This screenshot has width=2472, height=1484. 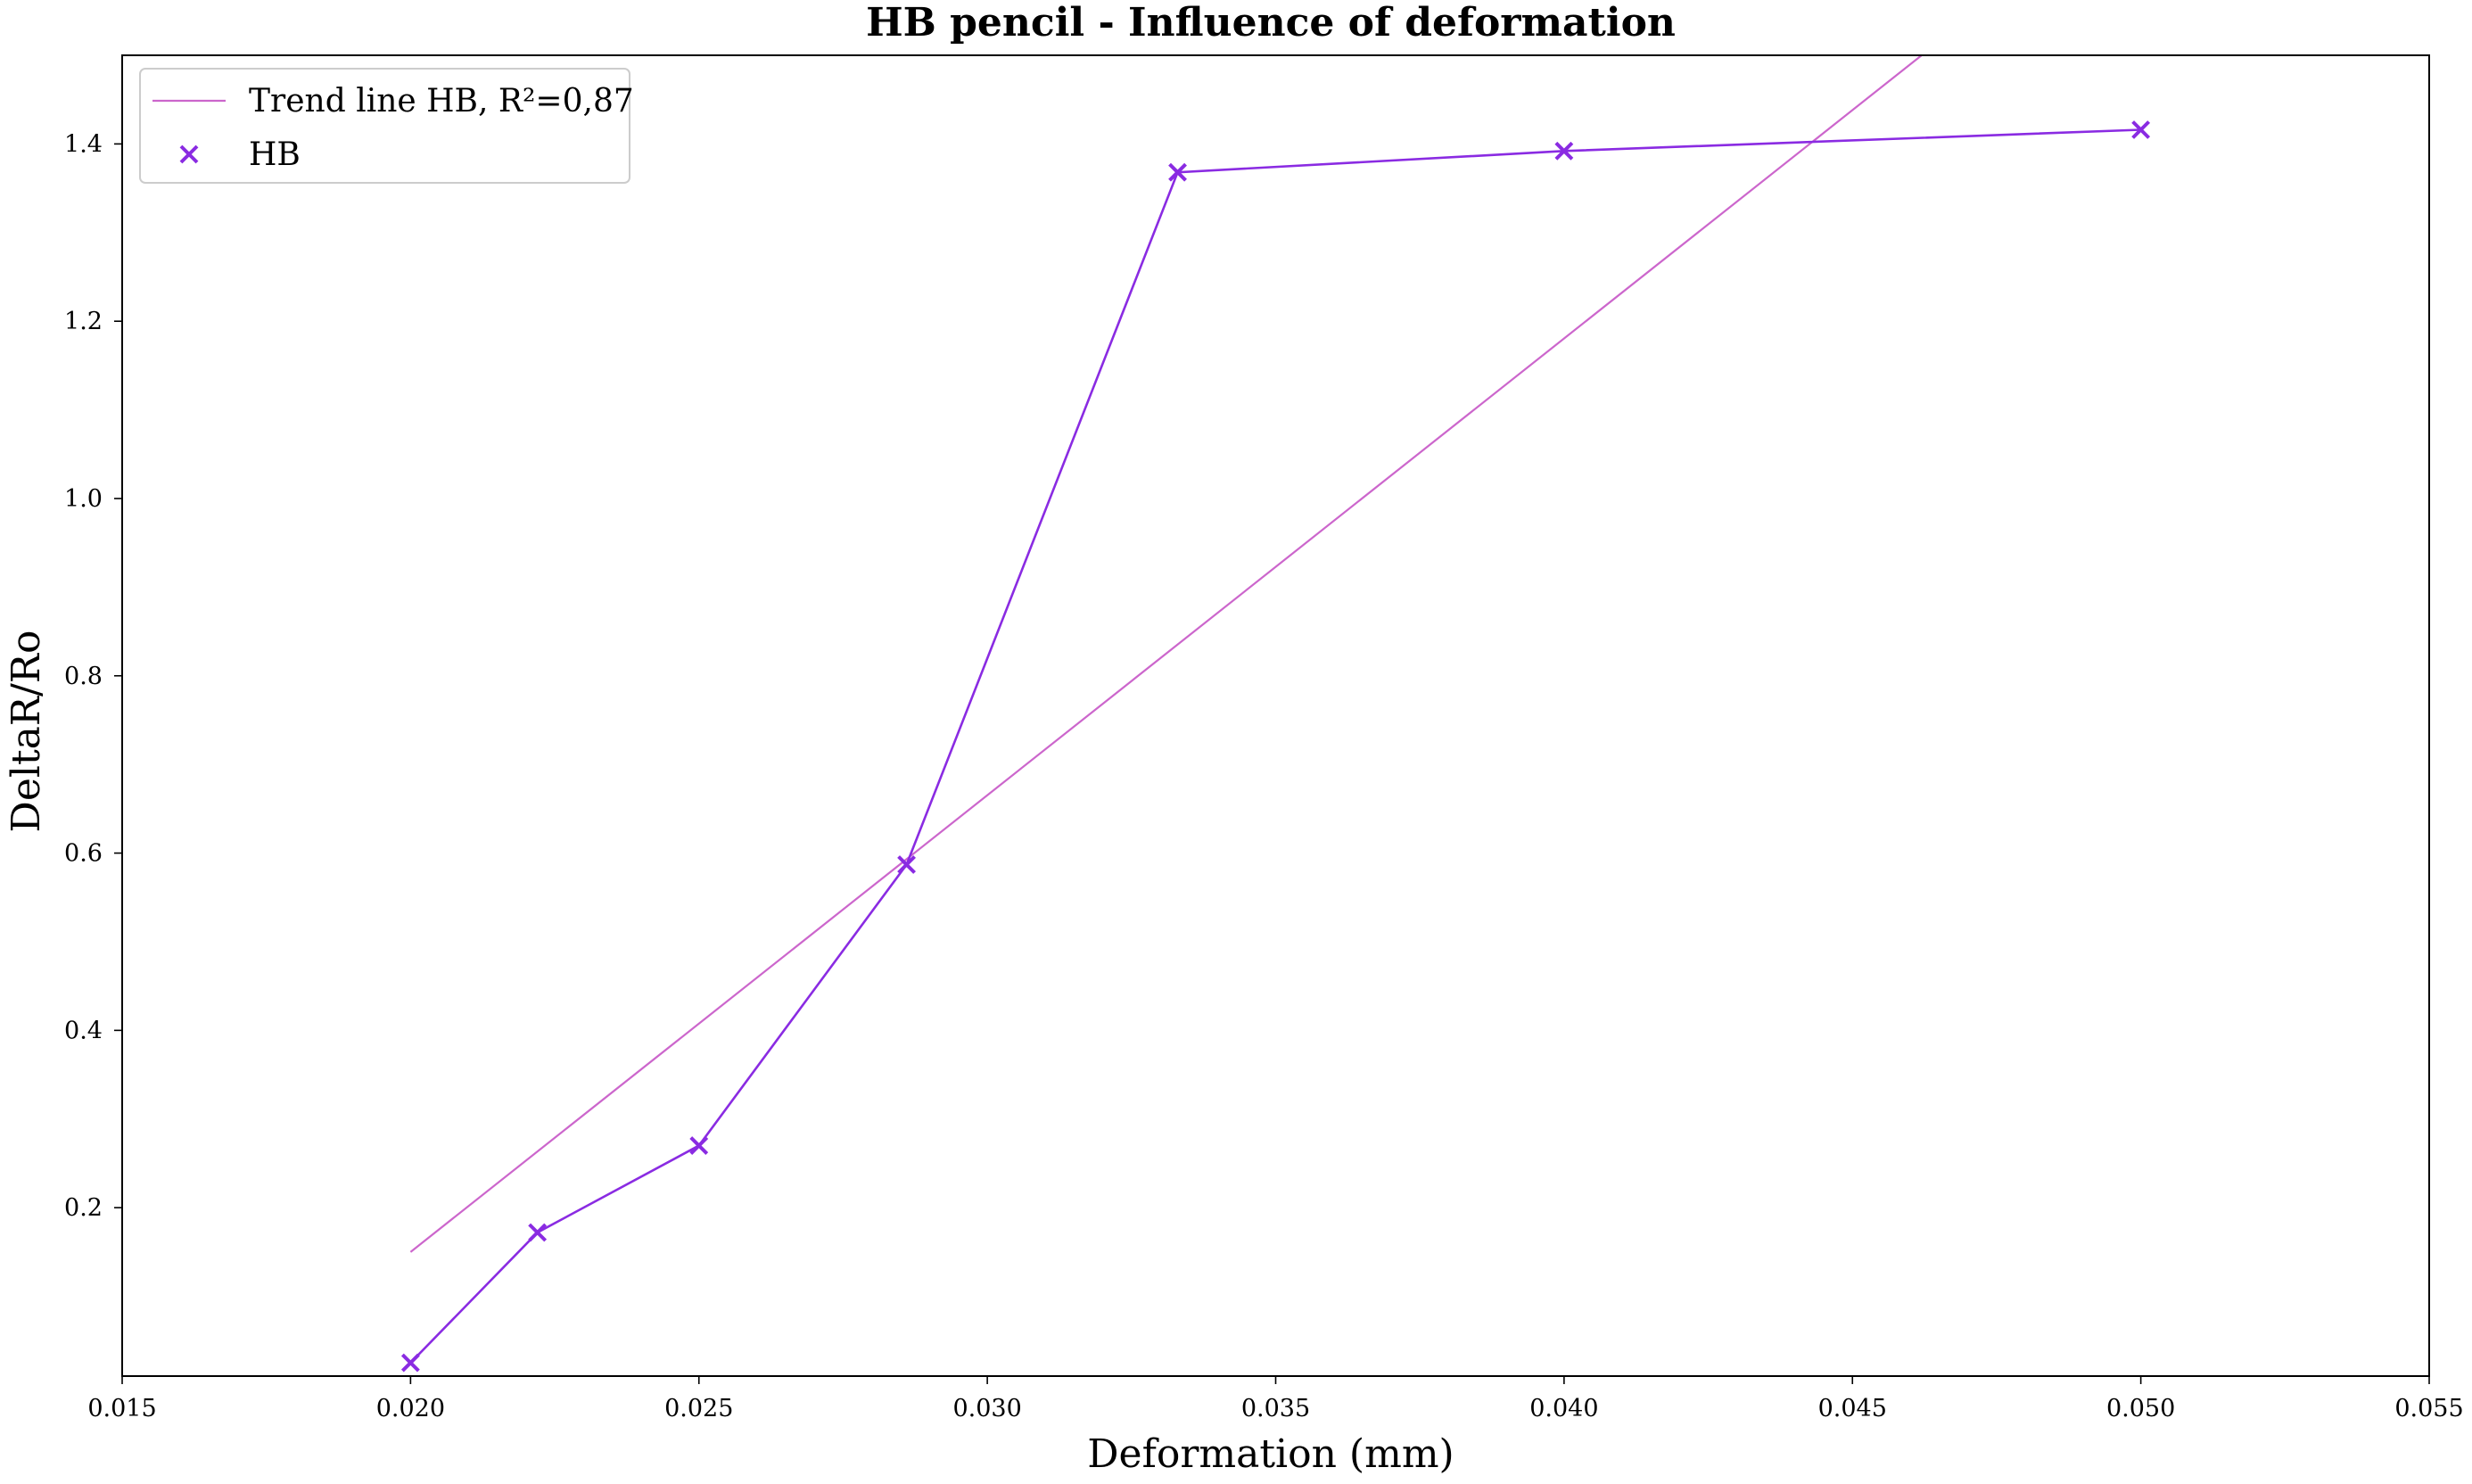 I want to click on x-tick-label: 0.055, so click(x=2428, y=1409).